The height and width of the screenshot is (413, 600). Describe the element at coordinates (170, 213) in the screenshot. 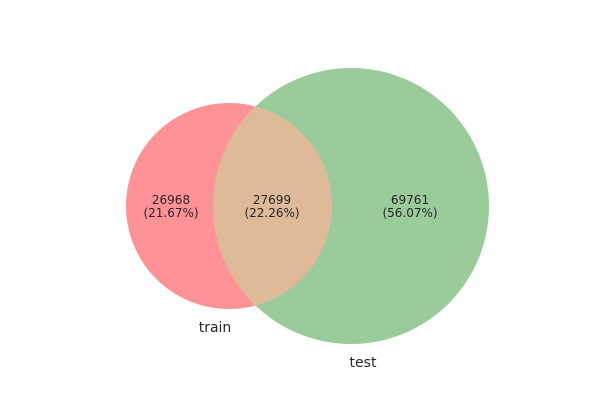

I see `train-only-percent: (21.67%)` at that location.